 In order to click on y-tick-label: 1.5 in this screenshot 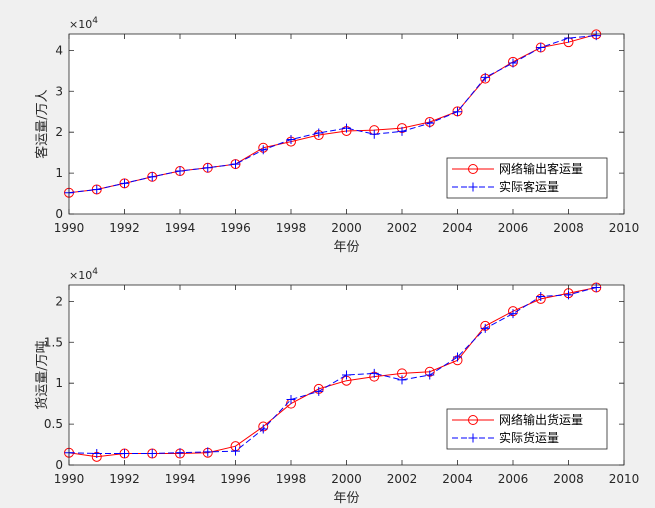, I will do `click(53, 342)`.